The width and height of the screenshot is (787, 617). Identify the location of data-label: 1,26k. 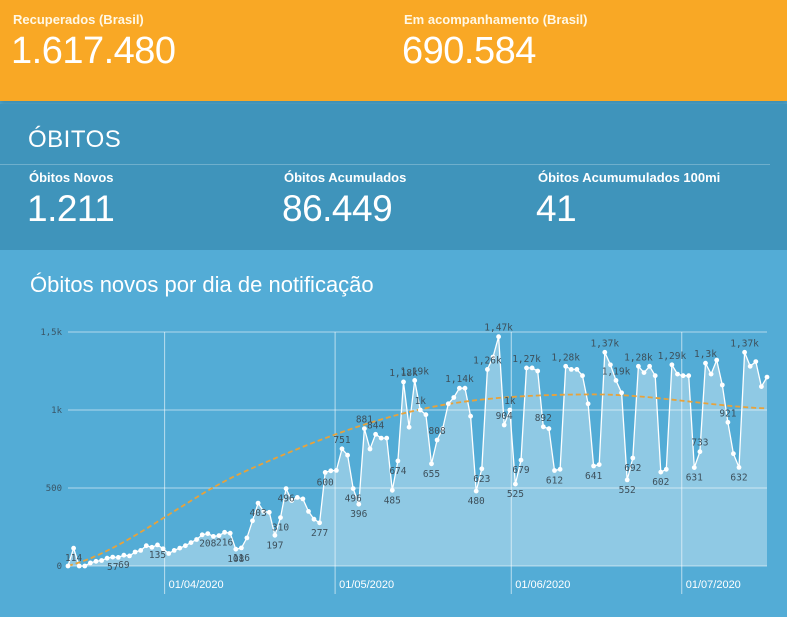
(487, 360).